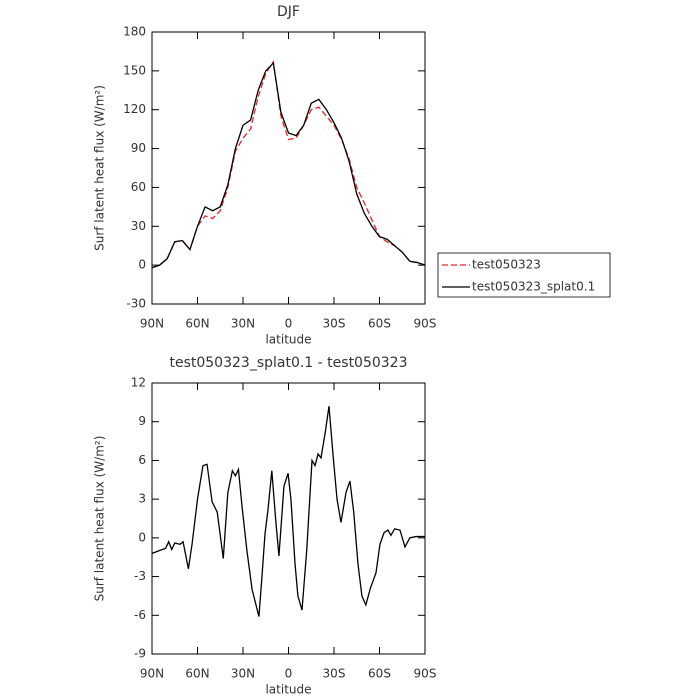  What do you see at coordinates (136, 304) in the screenshot?
I see `y-tick-label: -30` at bounding box center [136, 304].